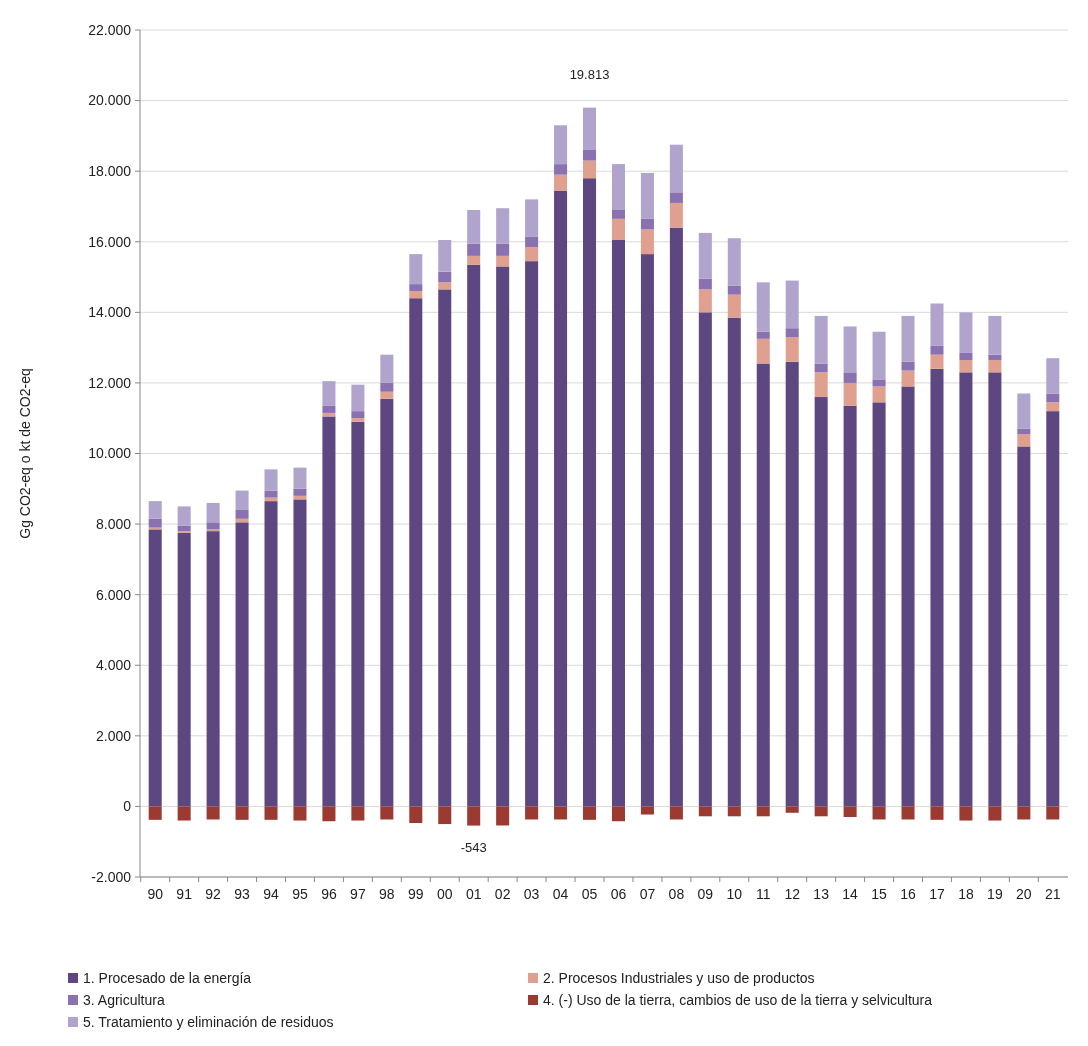 Image resolution: width=1088 pixels, height=1046 pixels. I want to click on x-tick-label: 97, so click(358, 894).